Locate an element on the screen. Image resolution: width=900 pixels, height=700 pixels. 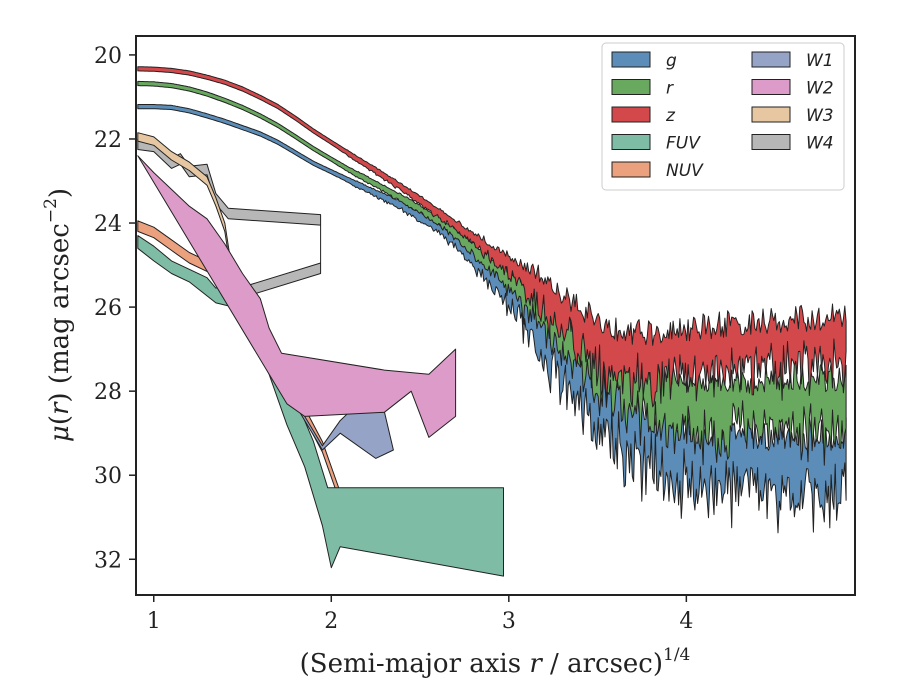
legend-entry-w3: W3 is located at coordinates (792, 116).